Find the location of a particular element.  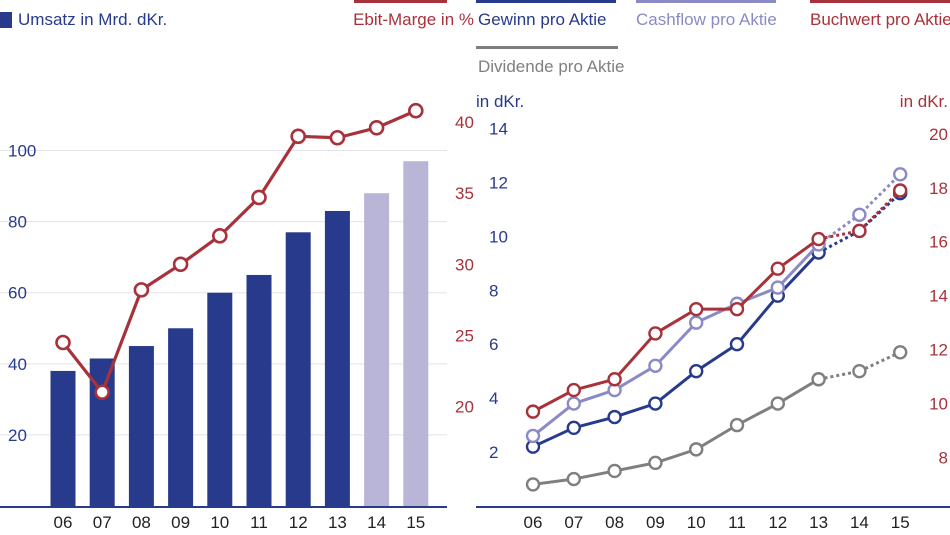

left-chart-right-tick: 35 is located at coordinates (464, 193).